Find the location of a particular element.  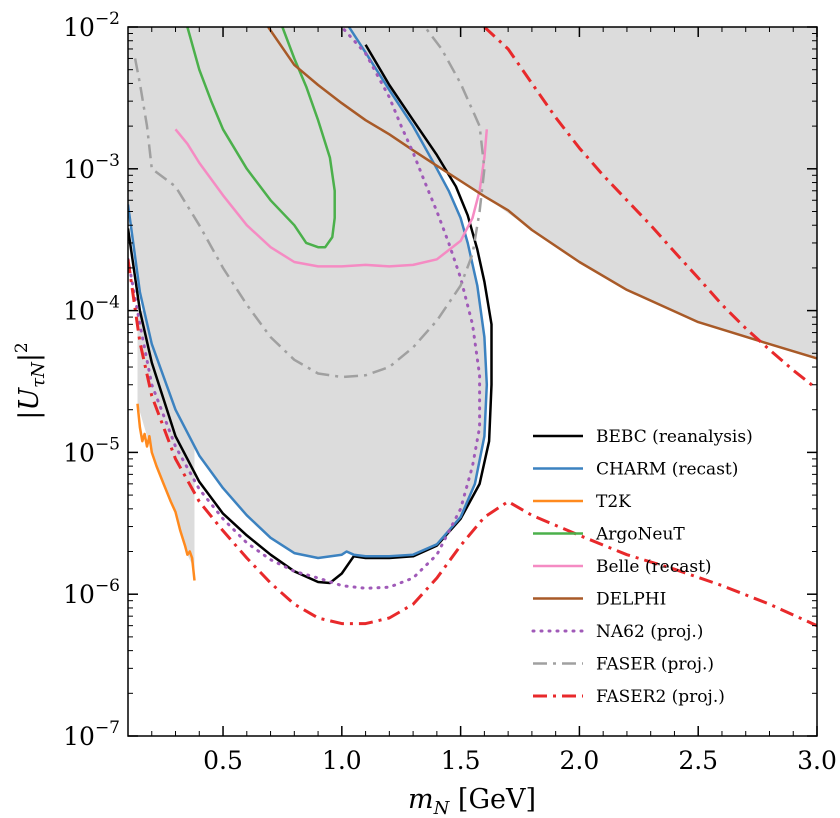

y-tick-label: 10⁻² is located at coordinates (91, 25).